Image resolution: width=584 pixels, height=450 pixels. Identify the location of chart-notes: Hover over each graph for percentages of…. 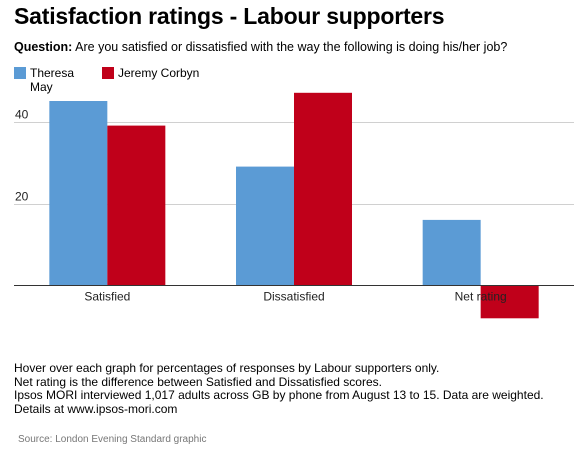
(294, 388).